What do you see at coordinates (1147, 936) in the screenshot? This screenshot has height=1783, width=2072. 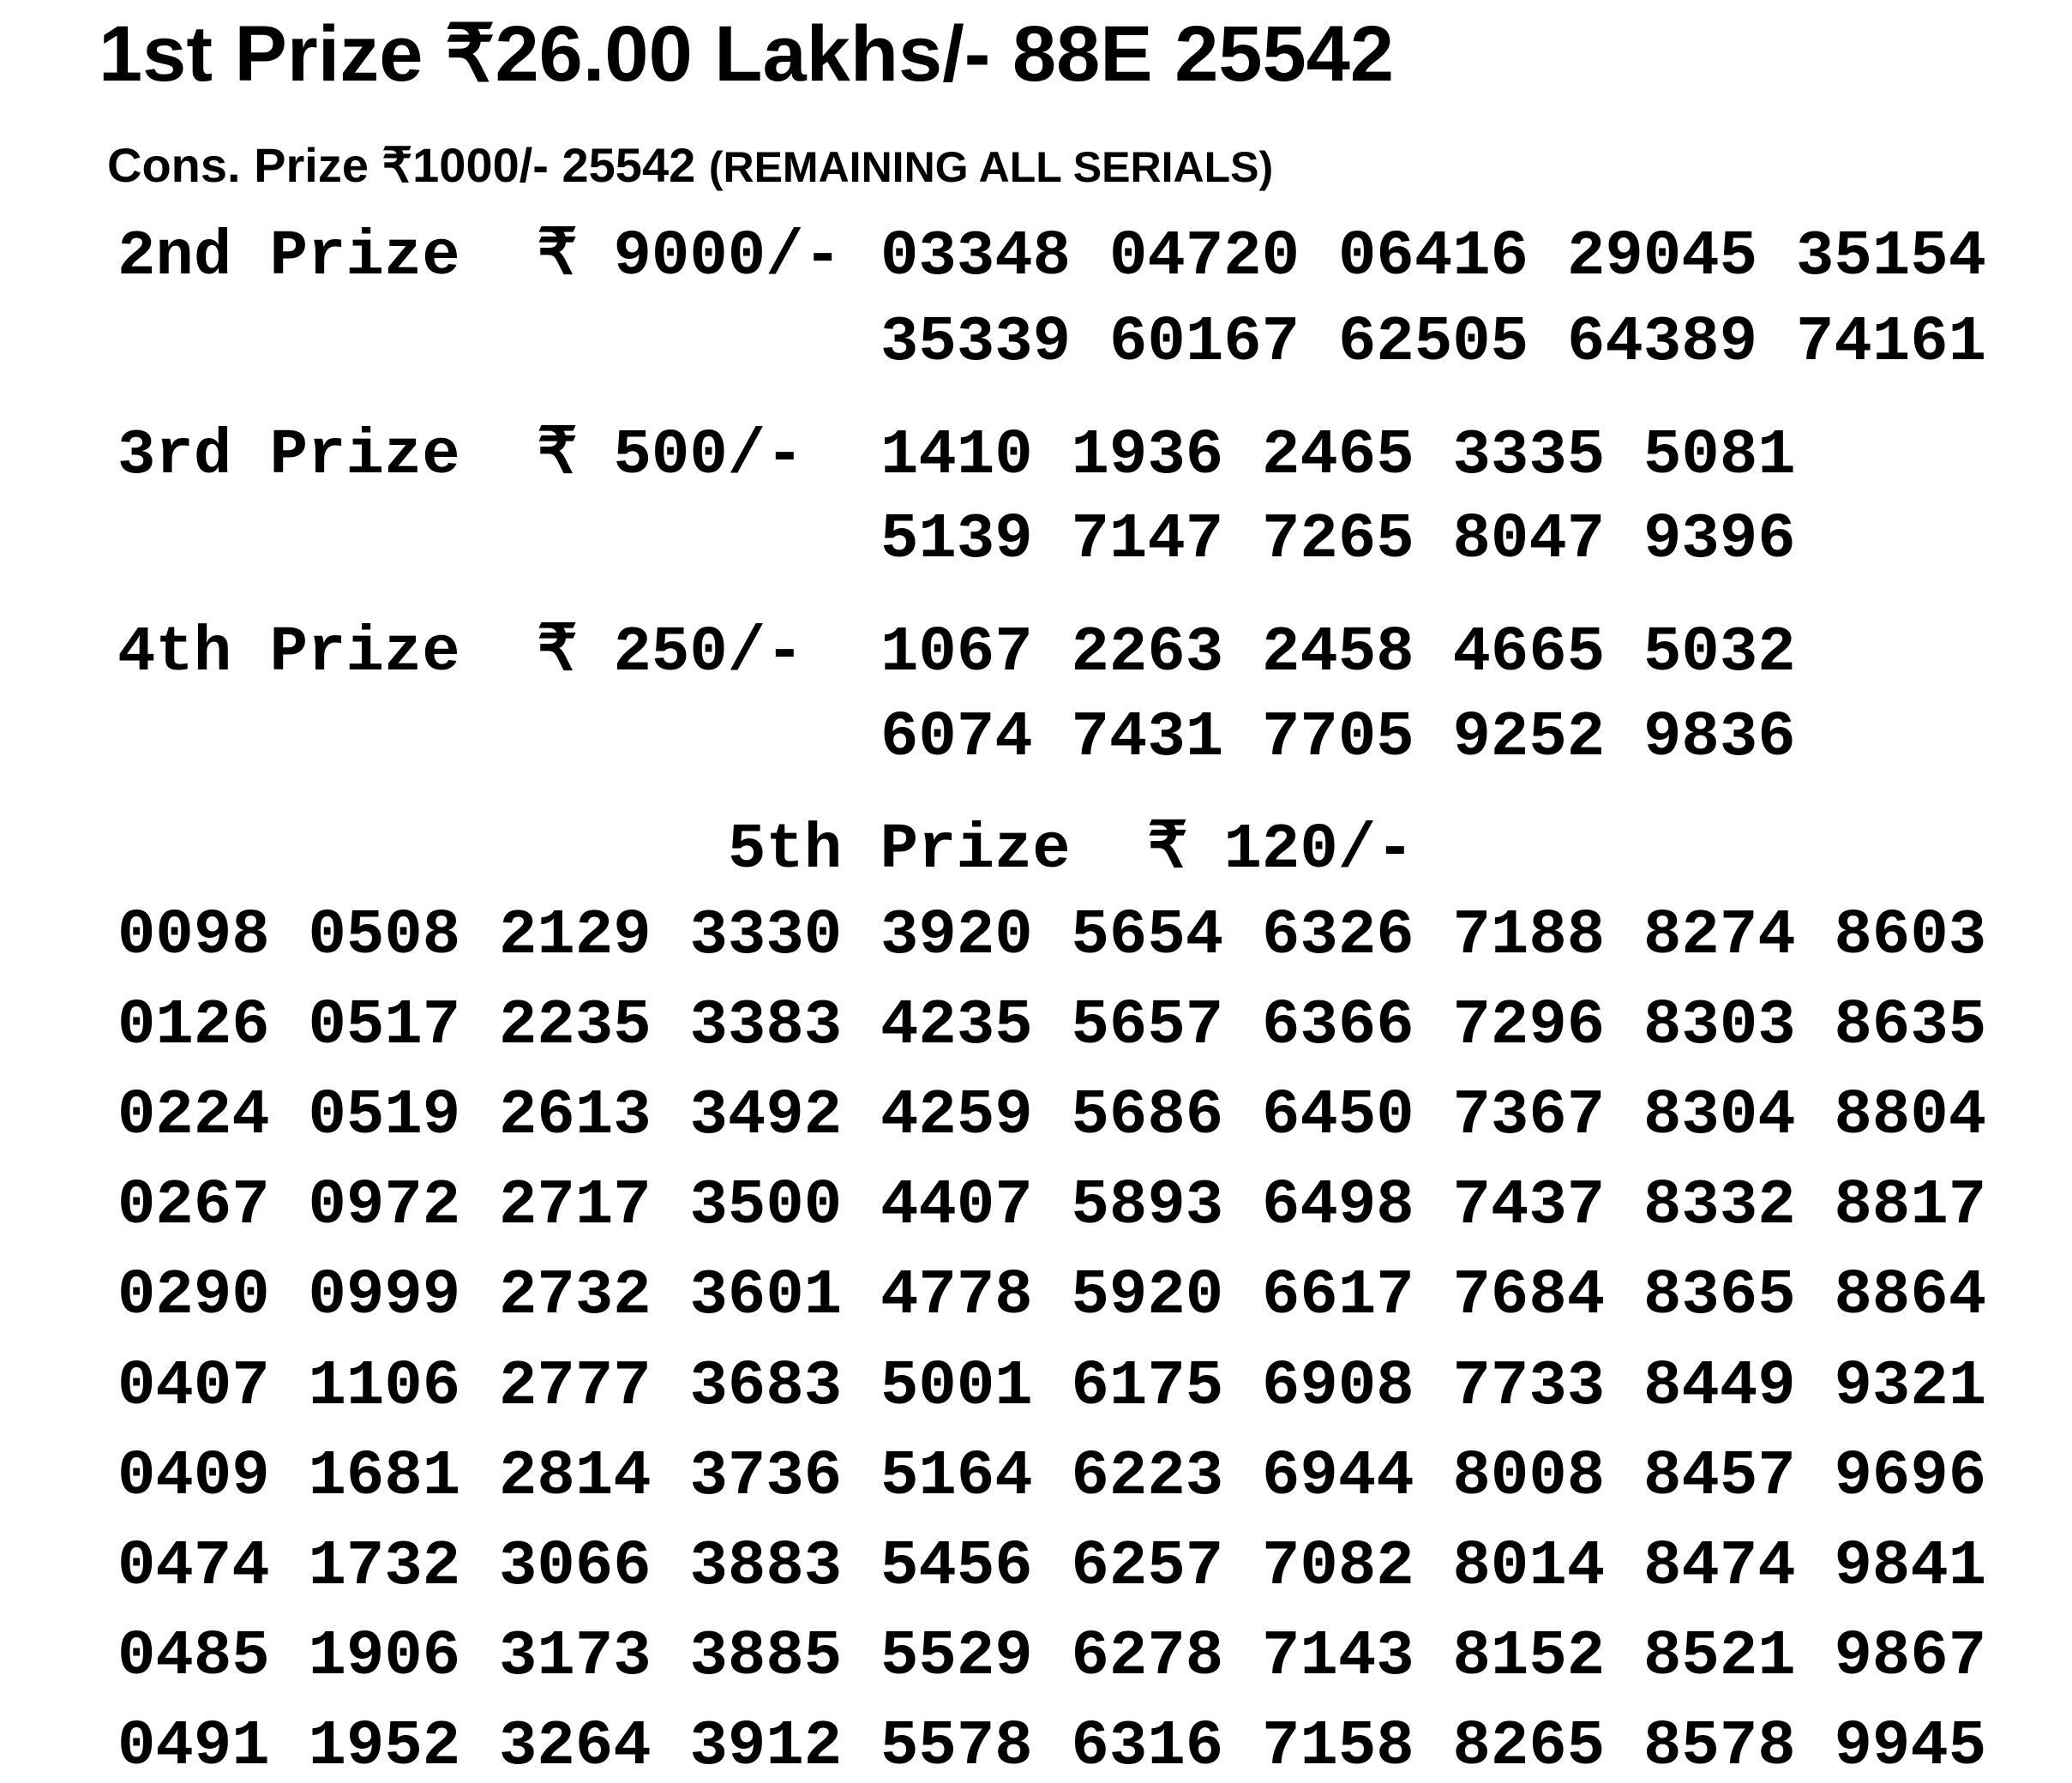 I see `winning-number: 5654` at bounding box center [1147, 936].